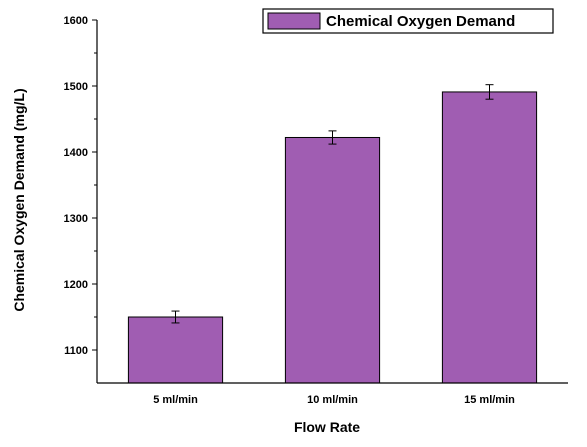 The height and width of the screenshot is (447, 587). What do you see at coordinates (76, 219) in the screenshot?
I see `y-tick-label: 1300` at bounding box center [76, 219].